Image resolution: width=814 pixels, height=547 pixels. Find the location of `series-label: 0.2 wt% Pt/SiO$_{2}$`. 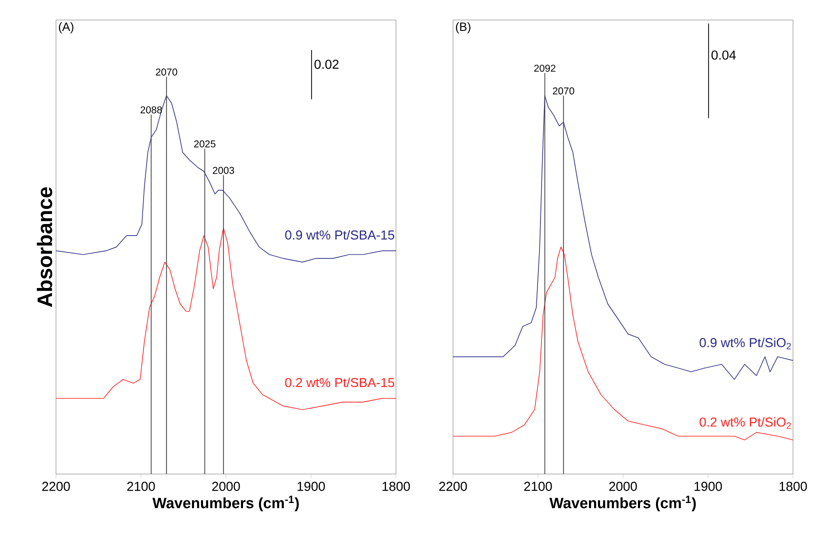

series-label: 0.2 wt% Pt/SiO$_{2}$ is located at coordinates (745, 423).